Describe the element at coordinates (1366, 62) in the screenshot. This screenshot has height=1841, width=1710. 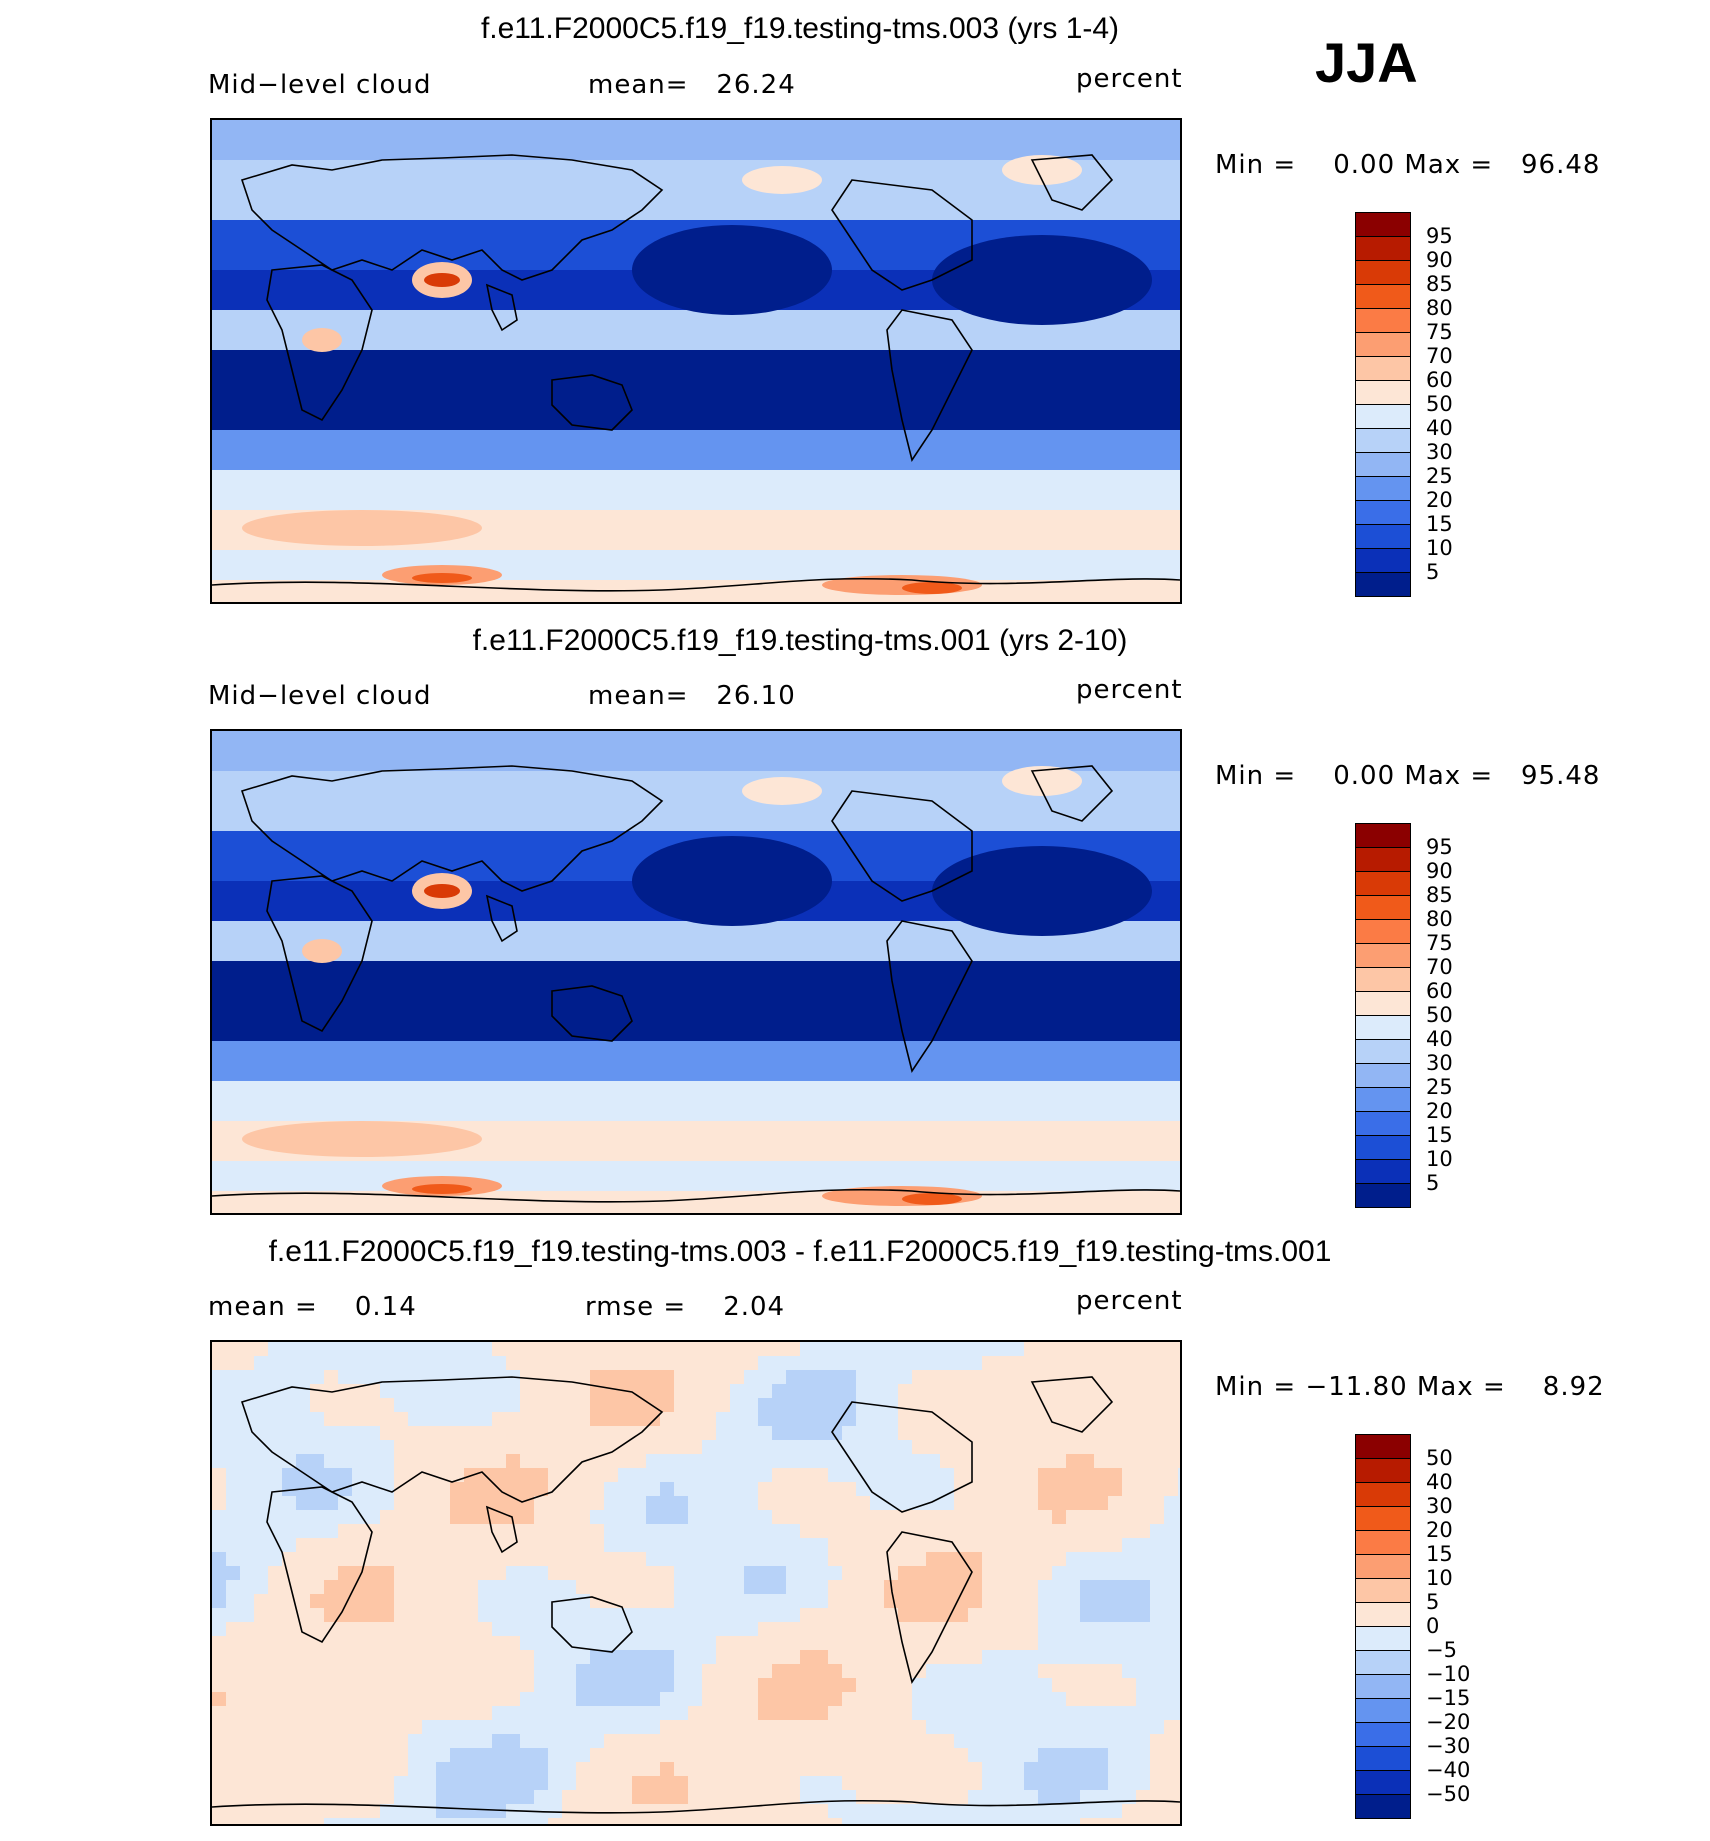
I see `season-label: JJA` at that location.